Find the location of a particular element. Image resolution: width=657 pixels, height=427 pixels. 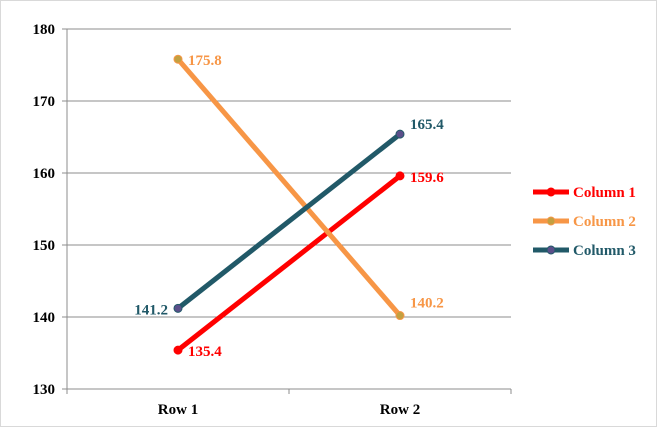

data-label: 159.6 is located at coordinates (427, 178).